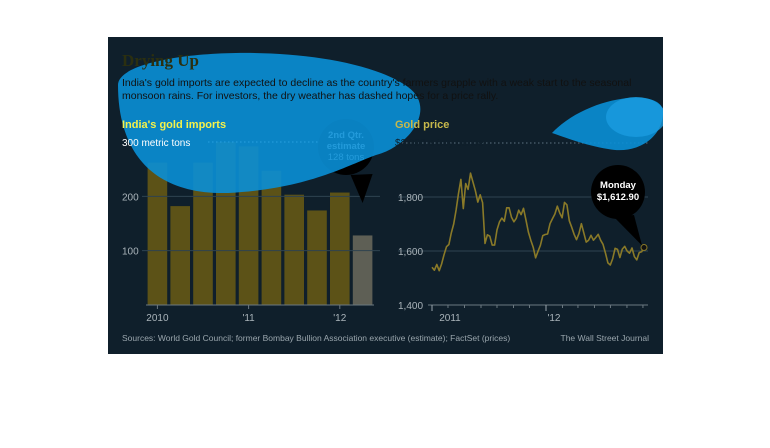  I want to click on x-tick-label: 2011, so click(450, 318).